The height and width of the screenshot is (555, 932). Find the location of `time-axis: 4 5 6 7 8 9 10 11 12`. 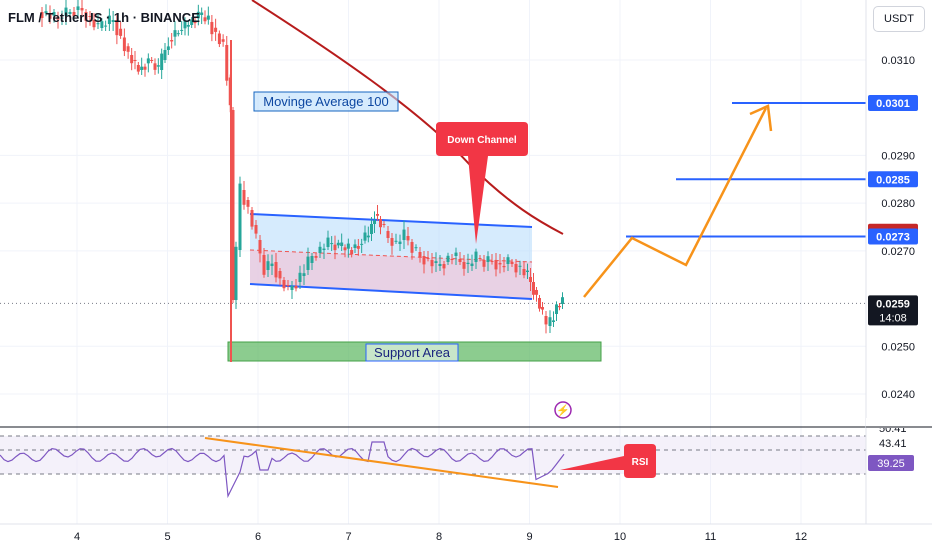

time-axis: 4 5 6 7 8 9 10 11 12 is located at coordinates (466, 533).